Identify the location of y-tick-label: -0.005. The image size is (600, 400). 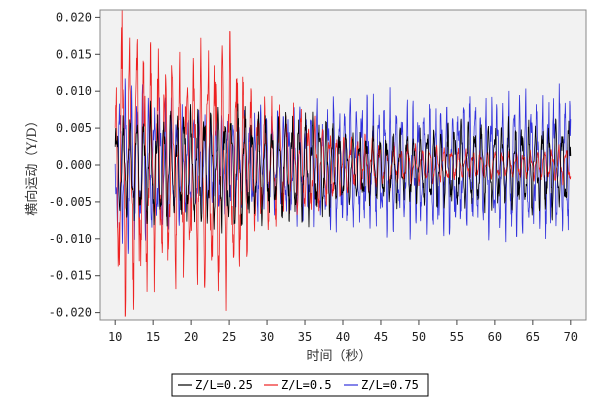
(70, 202).